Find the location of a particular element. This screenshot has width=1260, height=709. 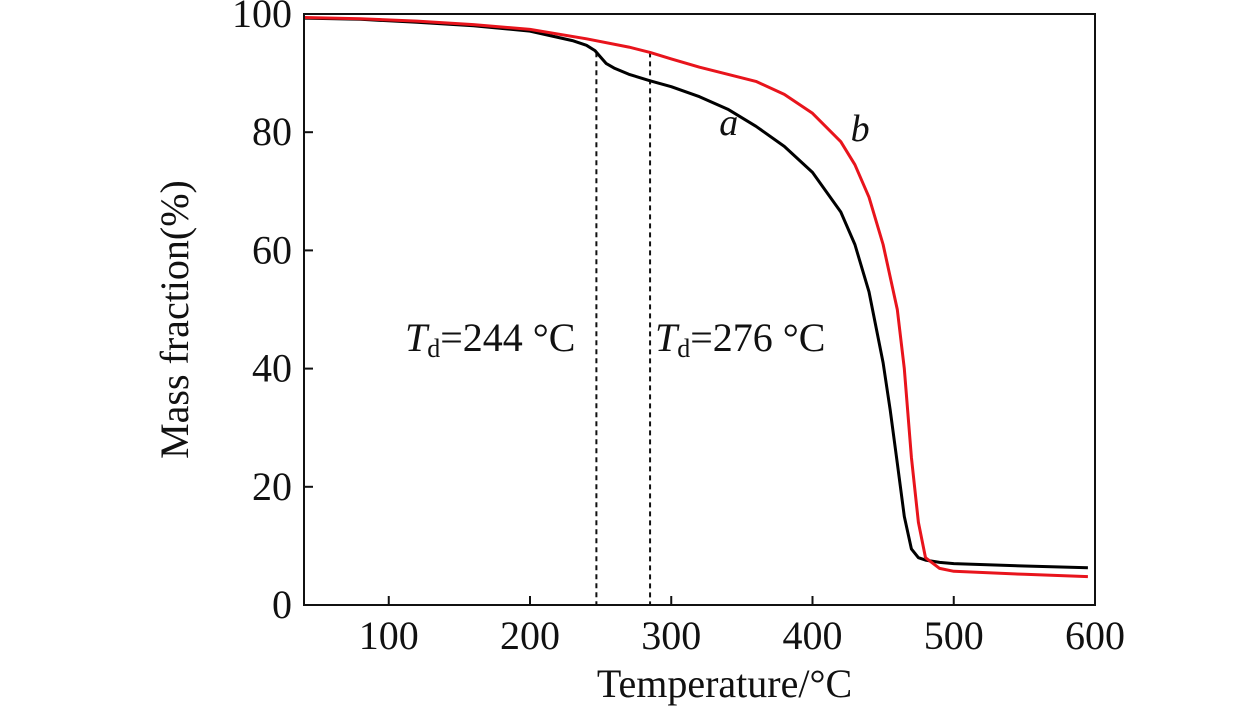

td-annotation-2-text: =276 °C is located at coordinates (757, 337).